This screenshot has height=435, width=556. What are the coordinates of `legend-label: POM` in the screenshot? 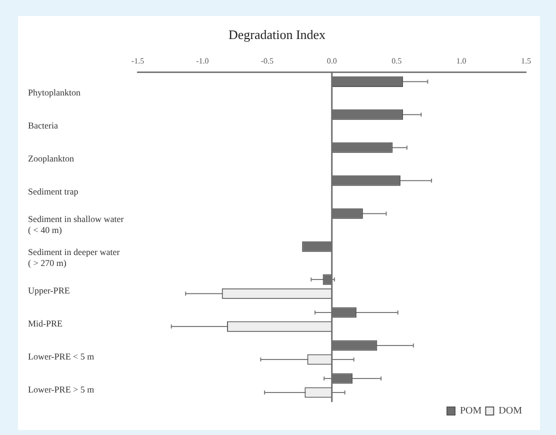 It's located at (471, 411).